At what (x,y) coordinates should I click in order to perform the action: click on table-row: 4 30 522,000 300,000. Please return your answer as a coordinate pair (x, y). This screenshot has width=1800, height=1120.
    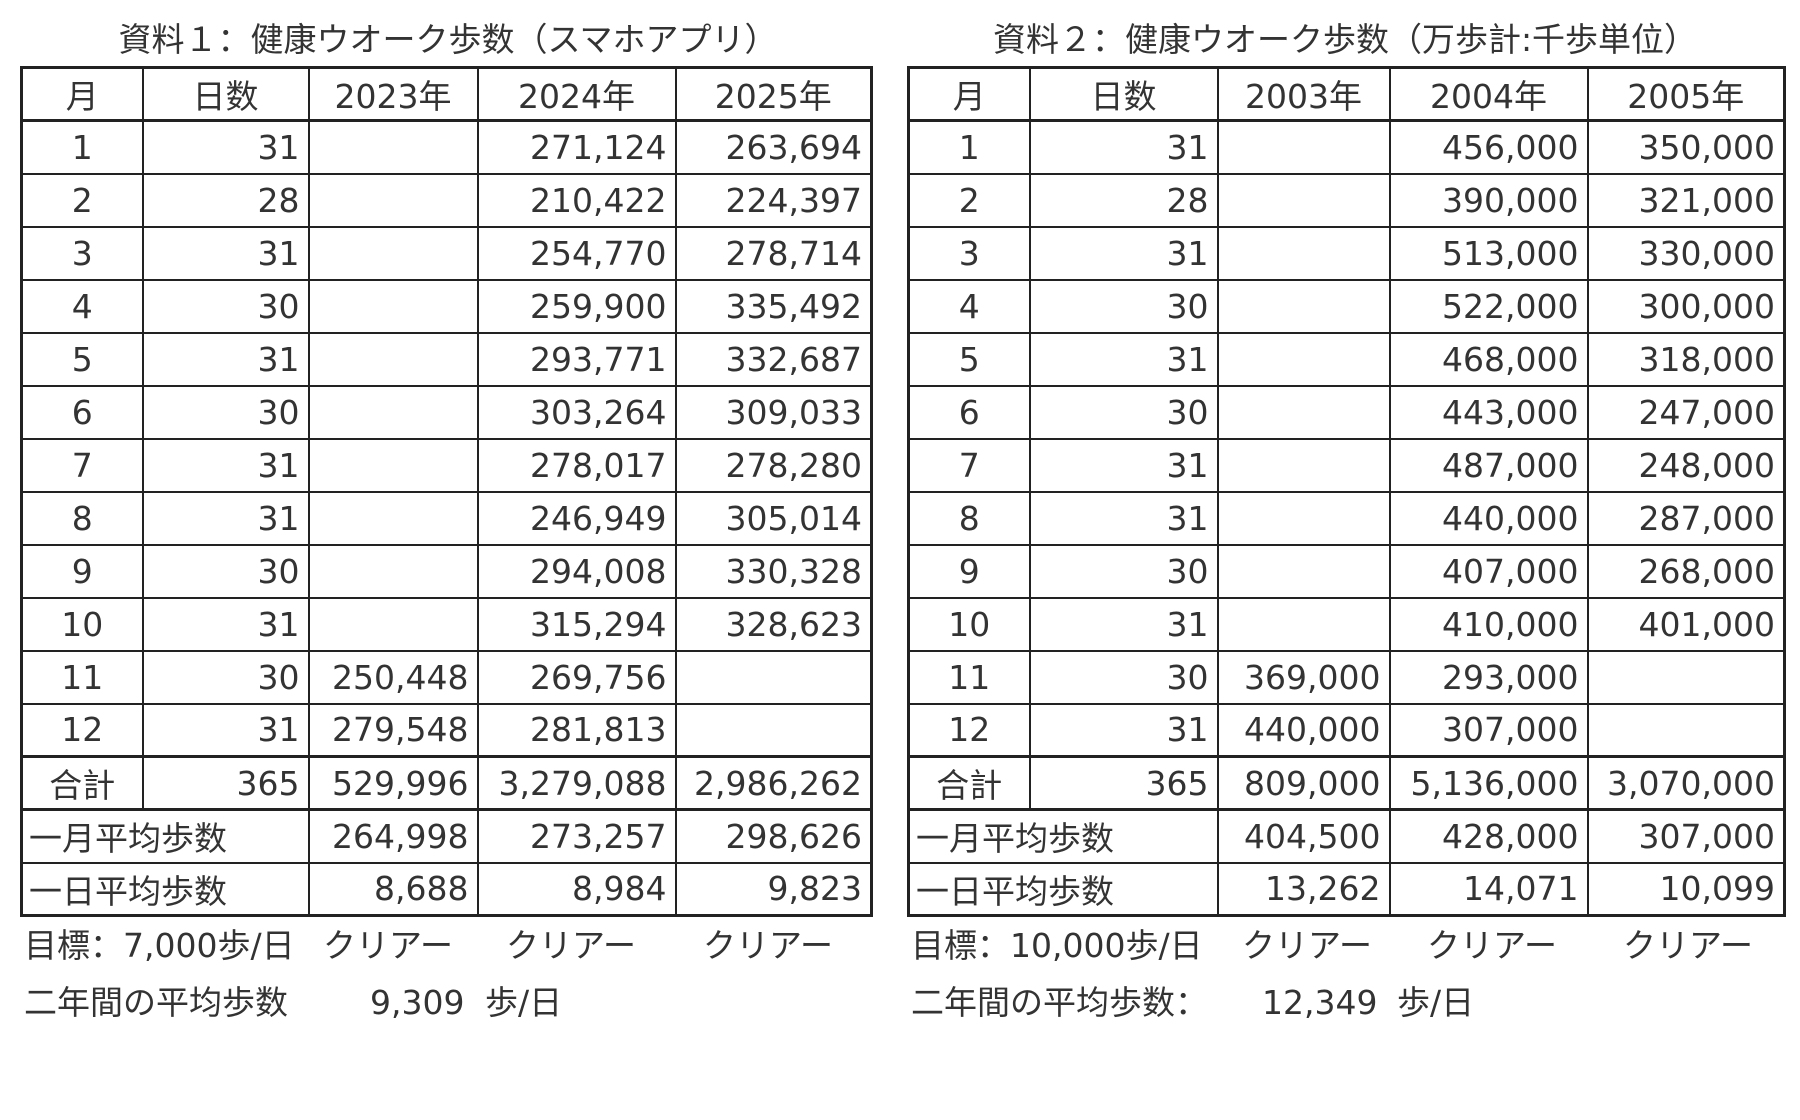
    Looking at the image, I should click on (1346, 306).